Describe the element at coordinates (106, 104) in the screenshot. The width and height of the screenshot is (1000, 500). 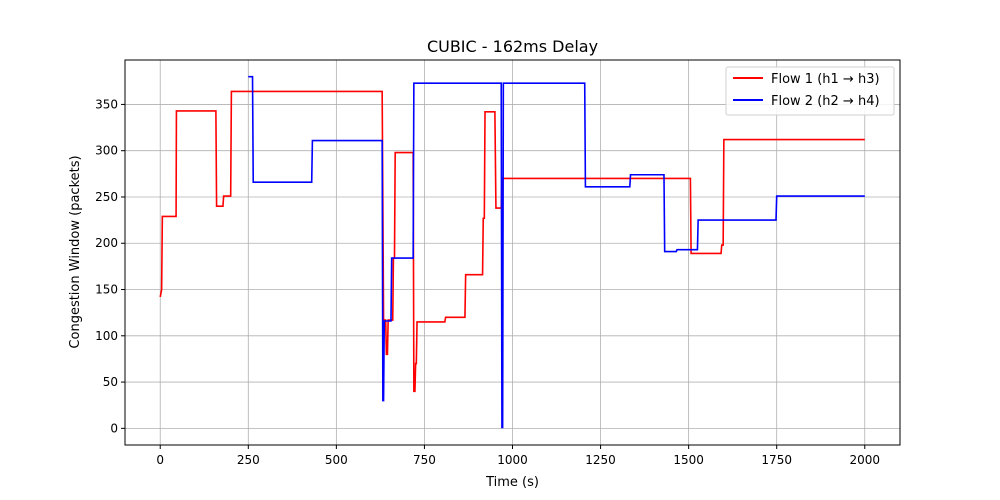
I see `y-tick-label: 350` at that location.